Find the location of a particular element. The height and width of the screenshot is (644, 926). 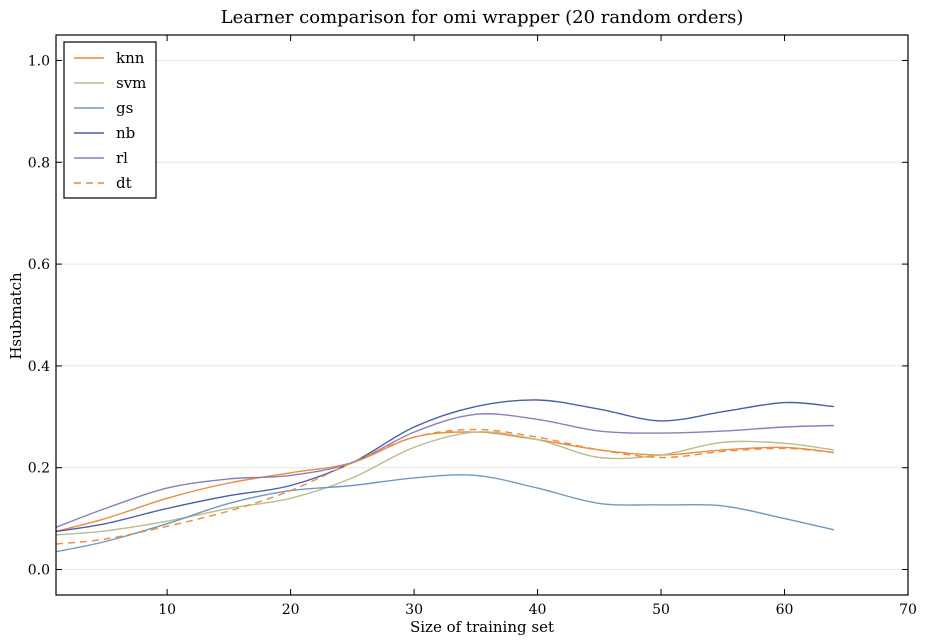

x-tick-label: 40 is located at coordinates (538, 610).